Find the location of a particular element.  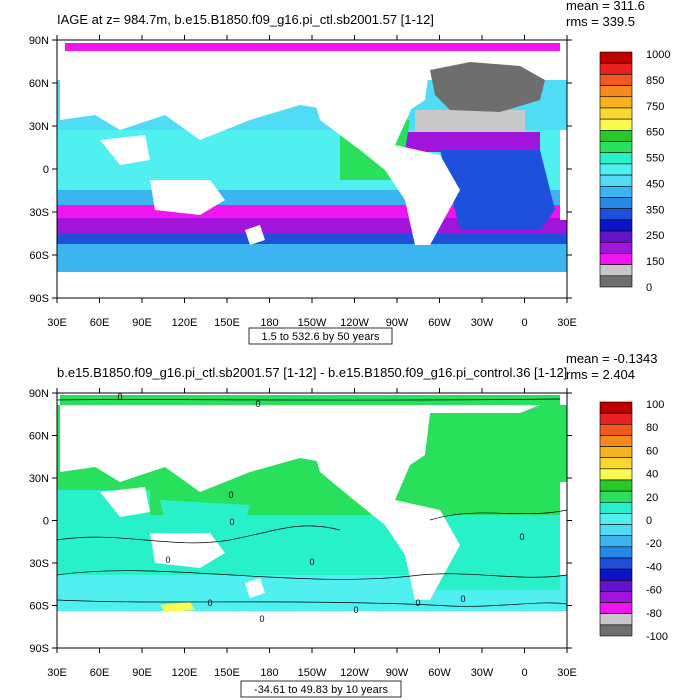

panel-1-colorbar-label: 0 is located at coordinates (649, 288).